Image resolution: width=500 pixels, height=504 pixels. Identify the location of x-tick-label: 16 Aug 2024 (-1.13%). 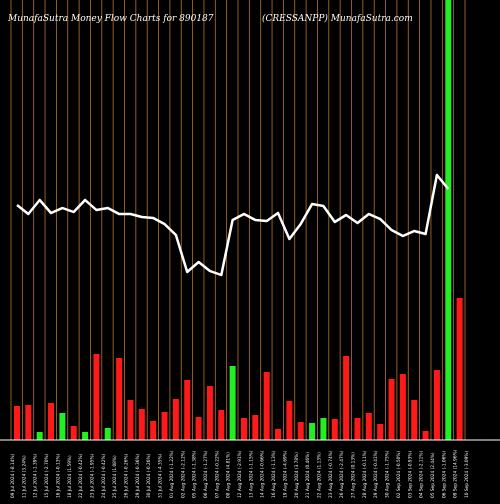
(274, 474).